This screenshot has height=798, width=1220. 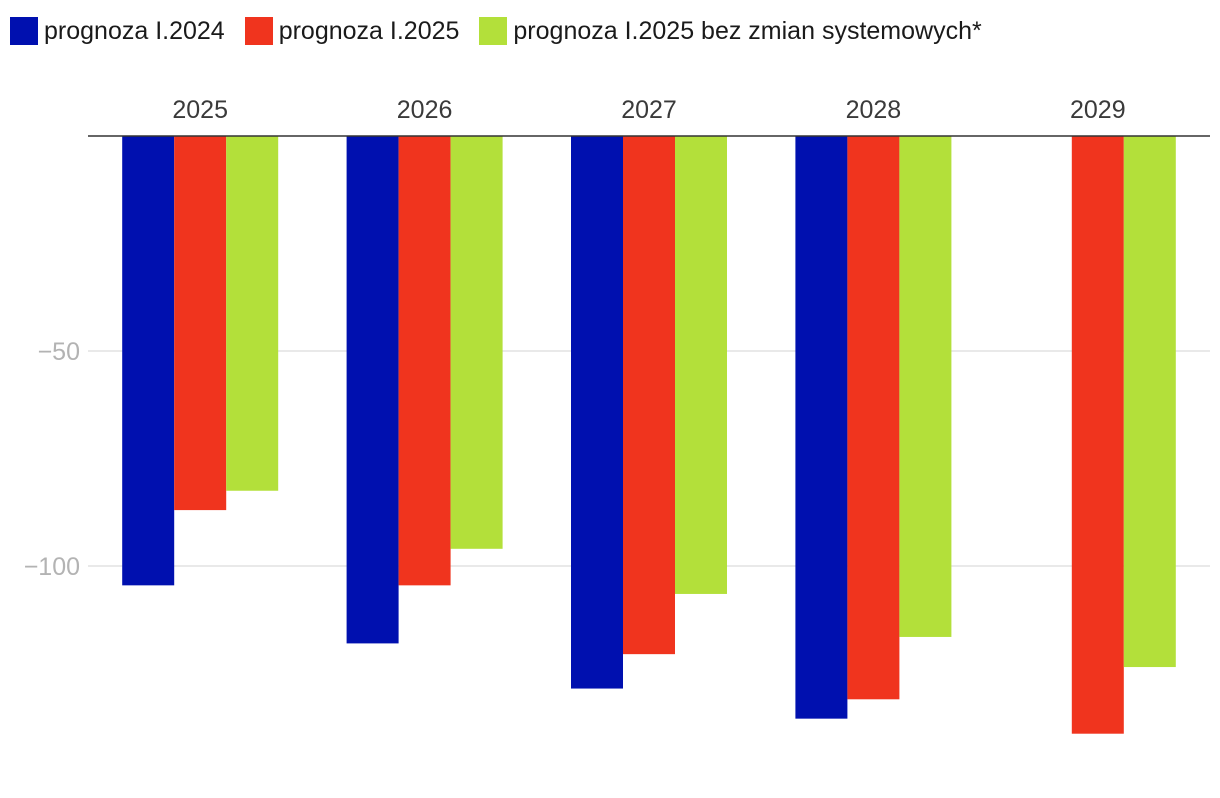 What do you see at coordinates (425, 110) in the screenshot?
I see `category-label: 2026` at bounding box center [425, 110].